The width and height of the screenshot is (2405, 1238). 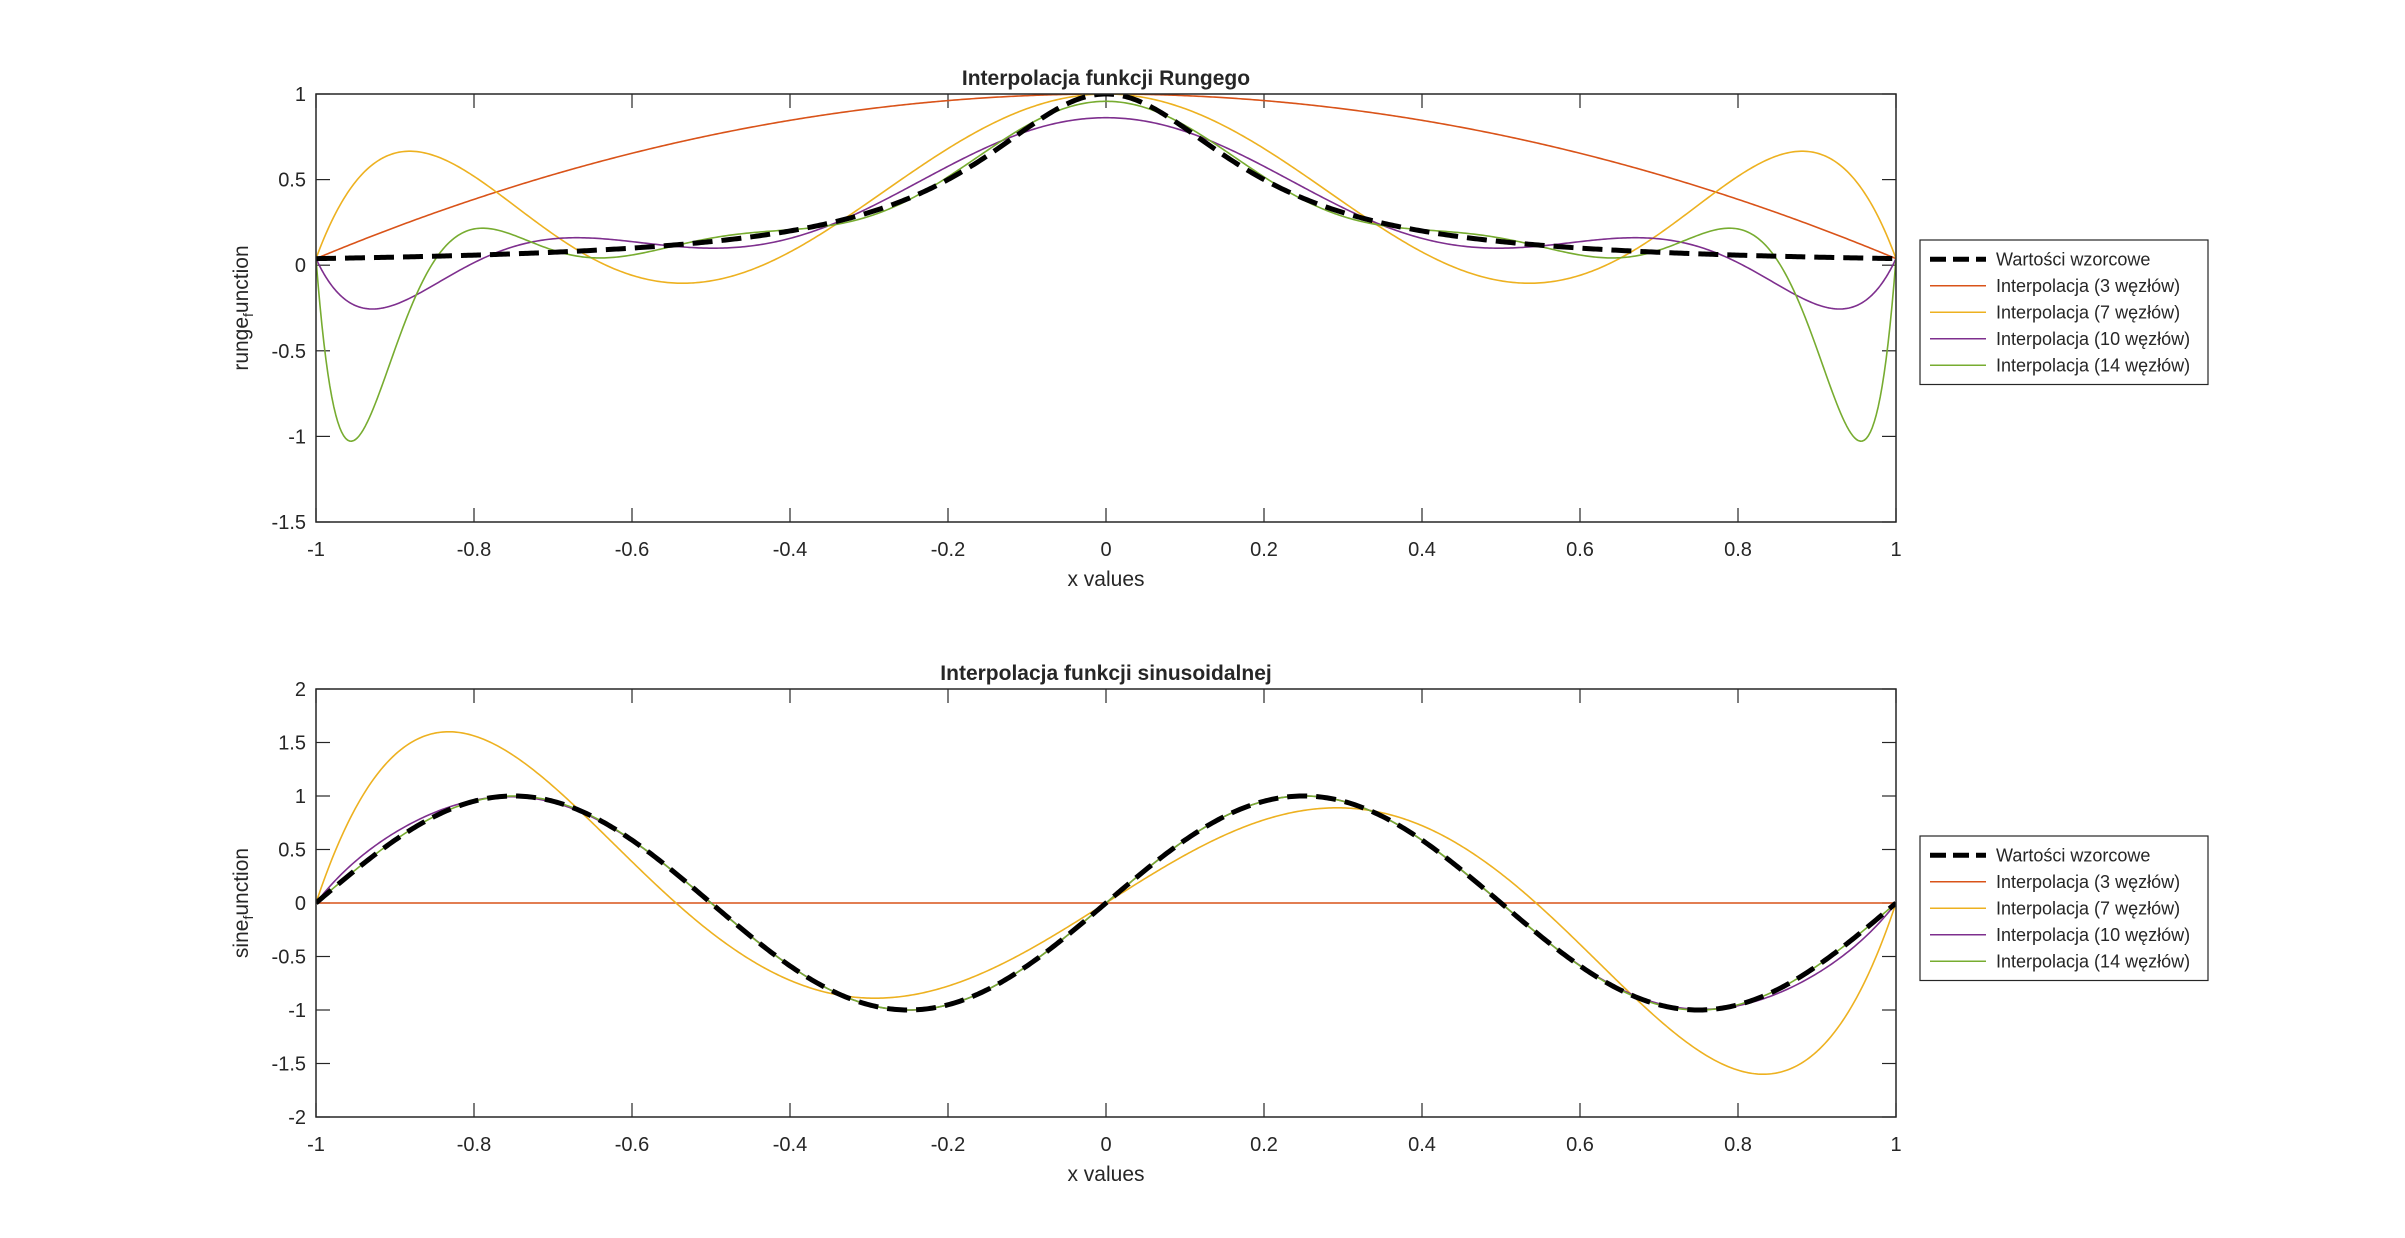 I want to click on series-line-10-nodes, so click(x=1106, y=213).